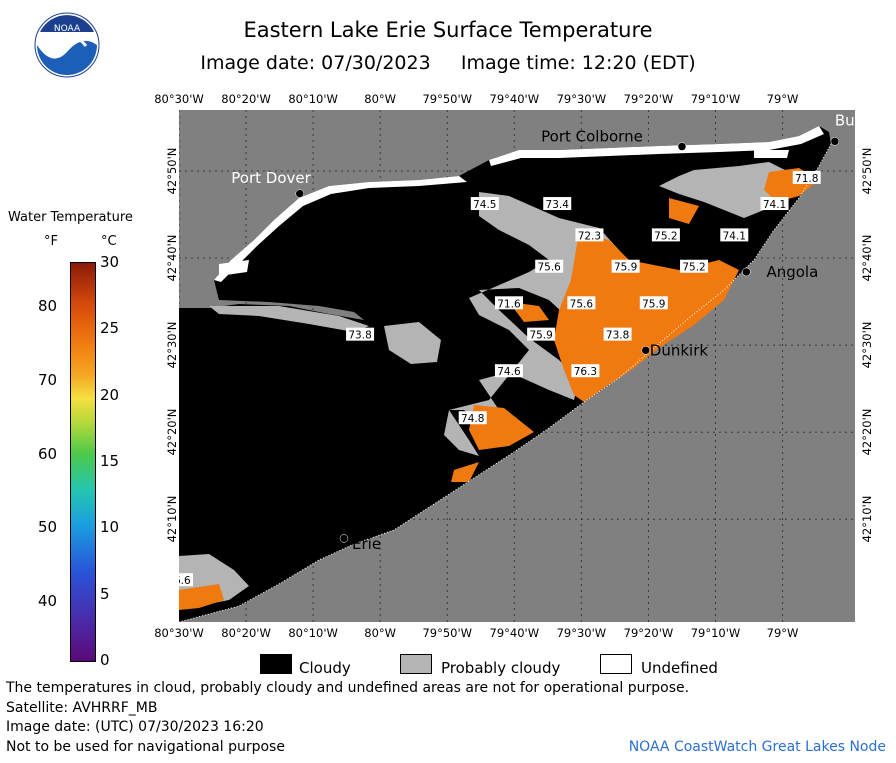 This screenshot has height=763, width=896. I want to click on lon-tick-top: 80°10'W, so click(313, 99).